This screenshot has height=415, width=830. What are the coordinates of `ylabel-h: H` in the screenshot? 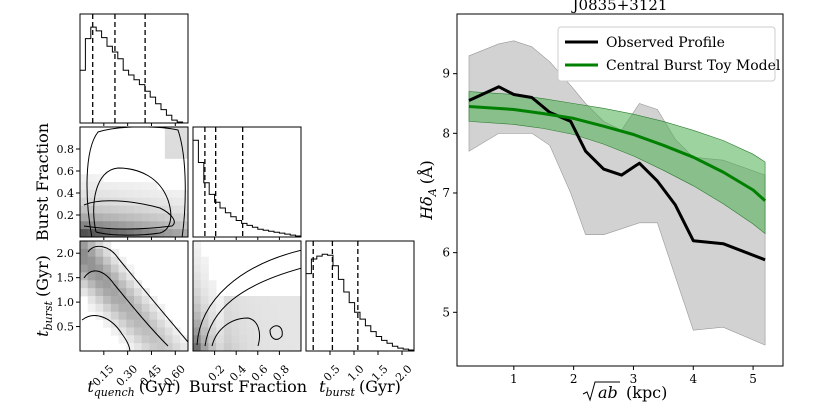 It's located at (426, 213).